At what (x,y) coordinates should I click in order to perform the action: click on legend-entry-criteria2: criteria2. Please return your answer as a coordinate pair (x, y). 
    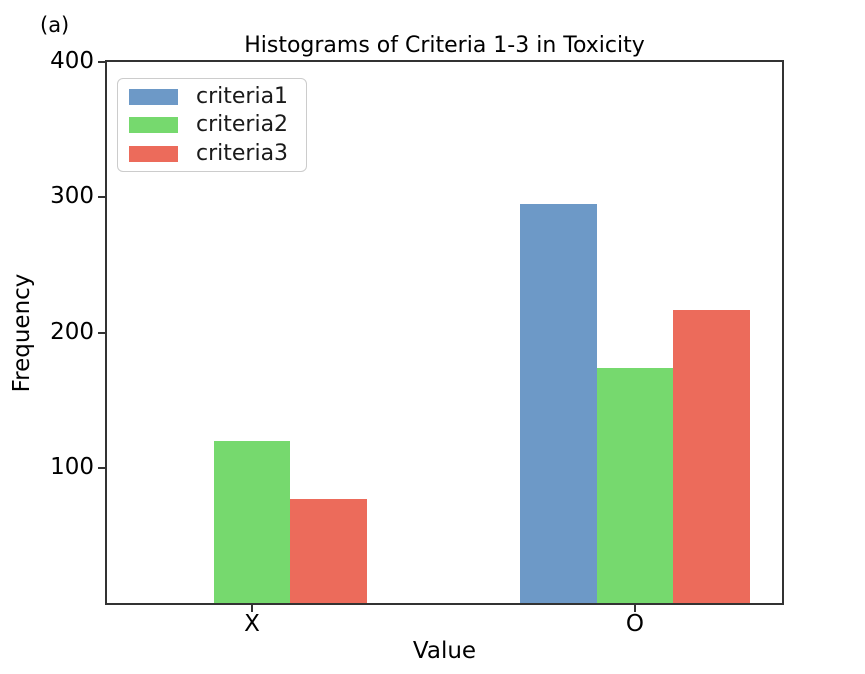
    Looking at the image, I should click on (217, 125).